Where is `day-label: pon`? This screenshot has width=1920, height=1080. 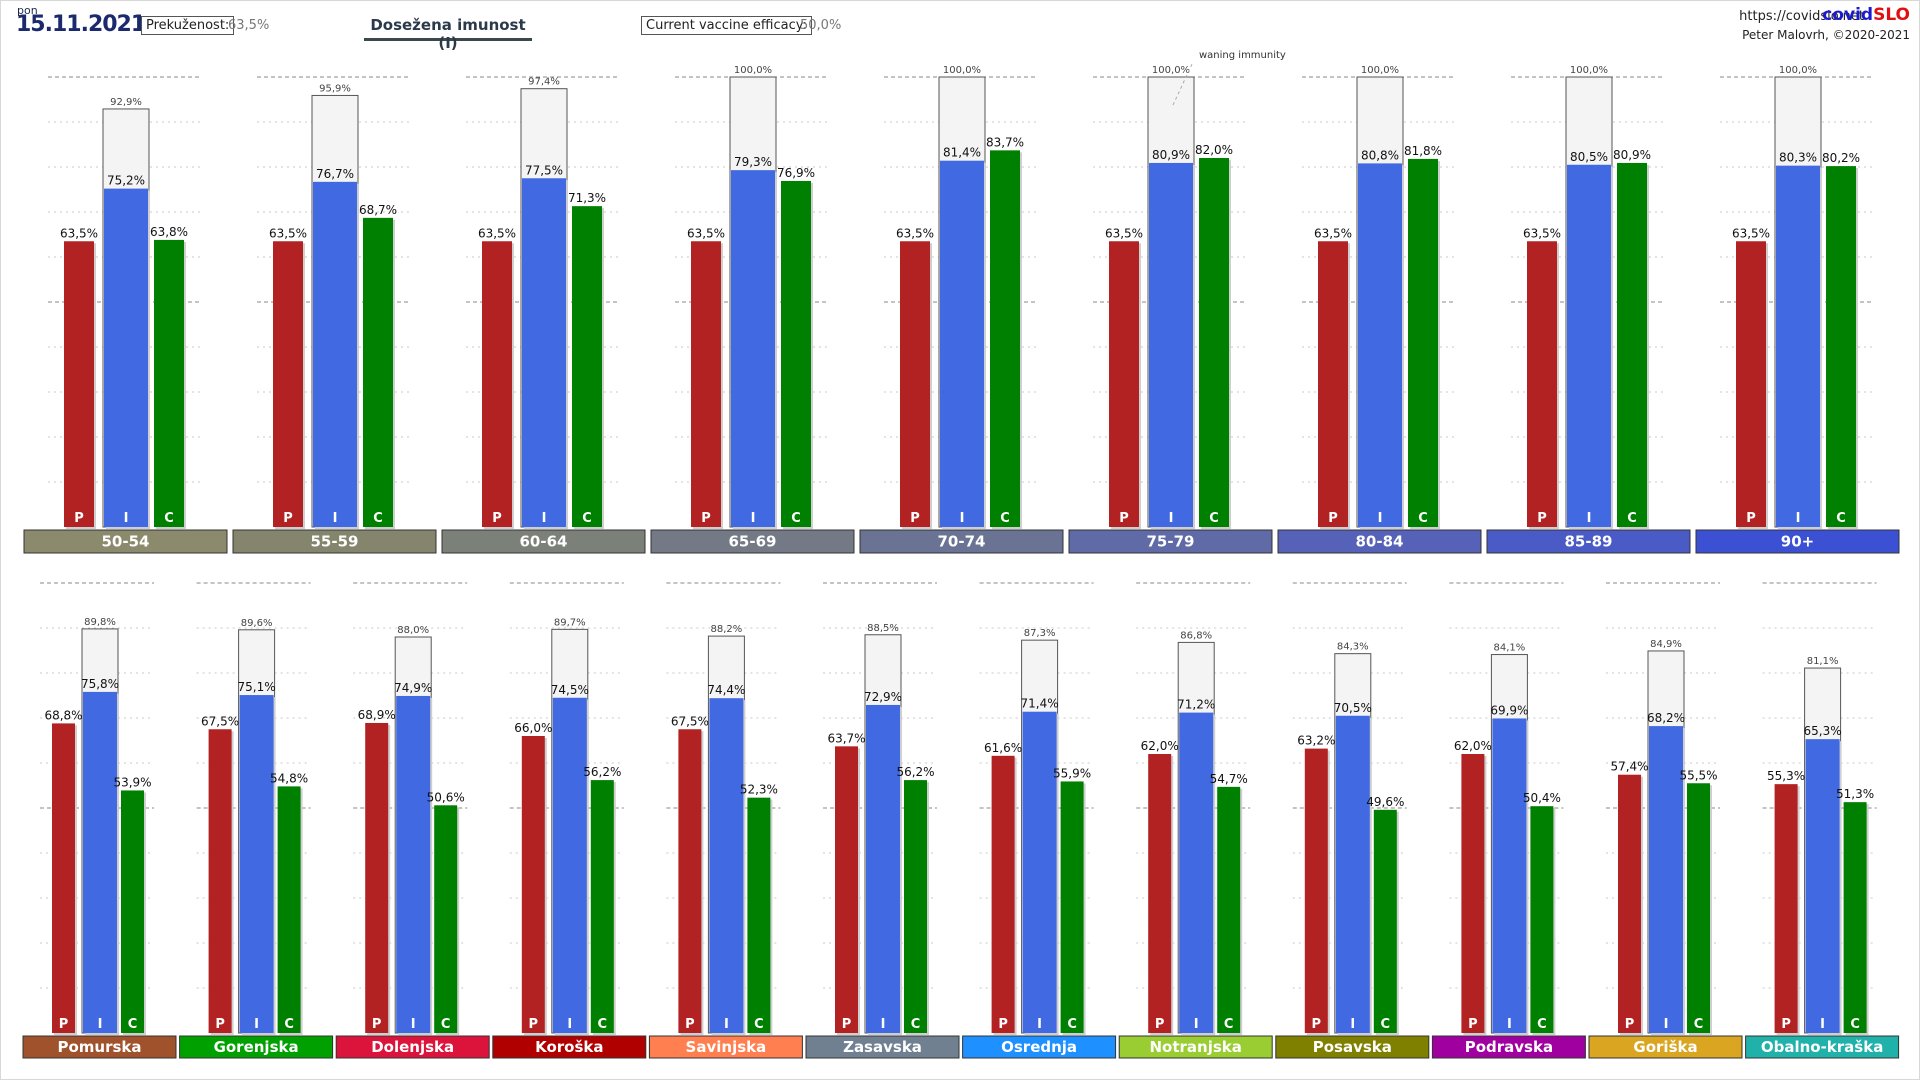
day-label: pon is located at coordinates (27, 10).